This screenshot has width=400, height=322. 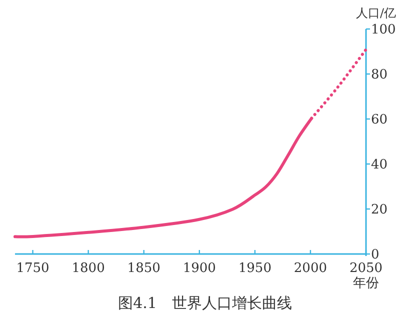 What do you see at coordinates (33, 268) in the screenshot?
I see `x-tick-label: 1750` at bounding box center [33, 268].